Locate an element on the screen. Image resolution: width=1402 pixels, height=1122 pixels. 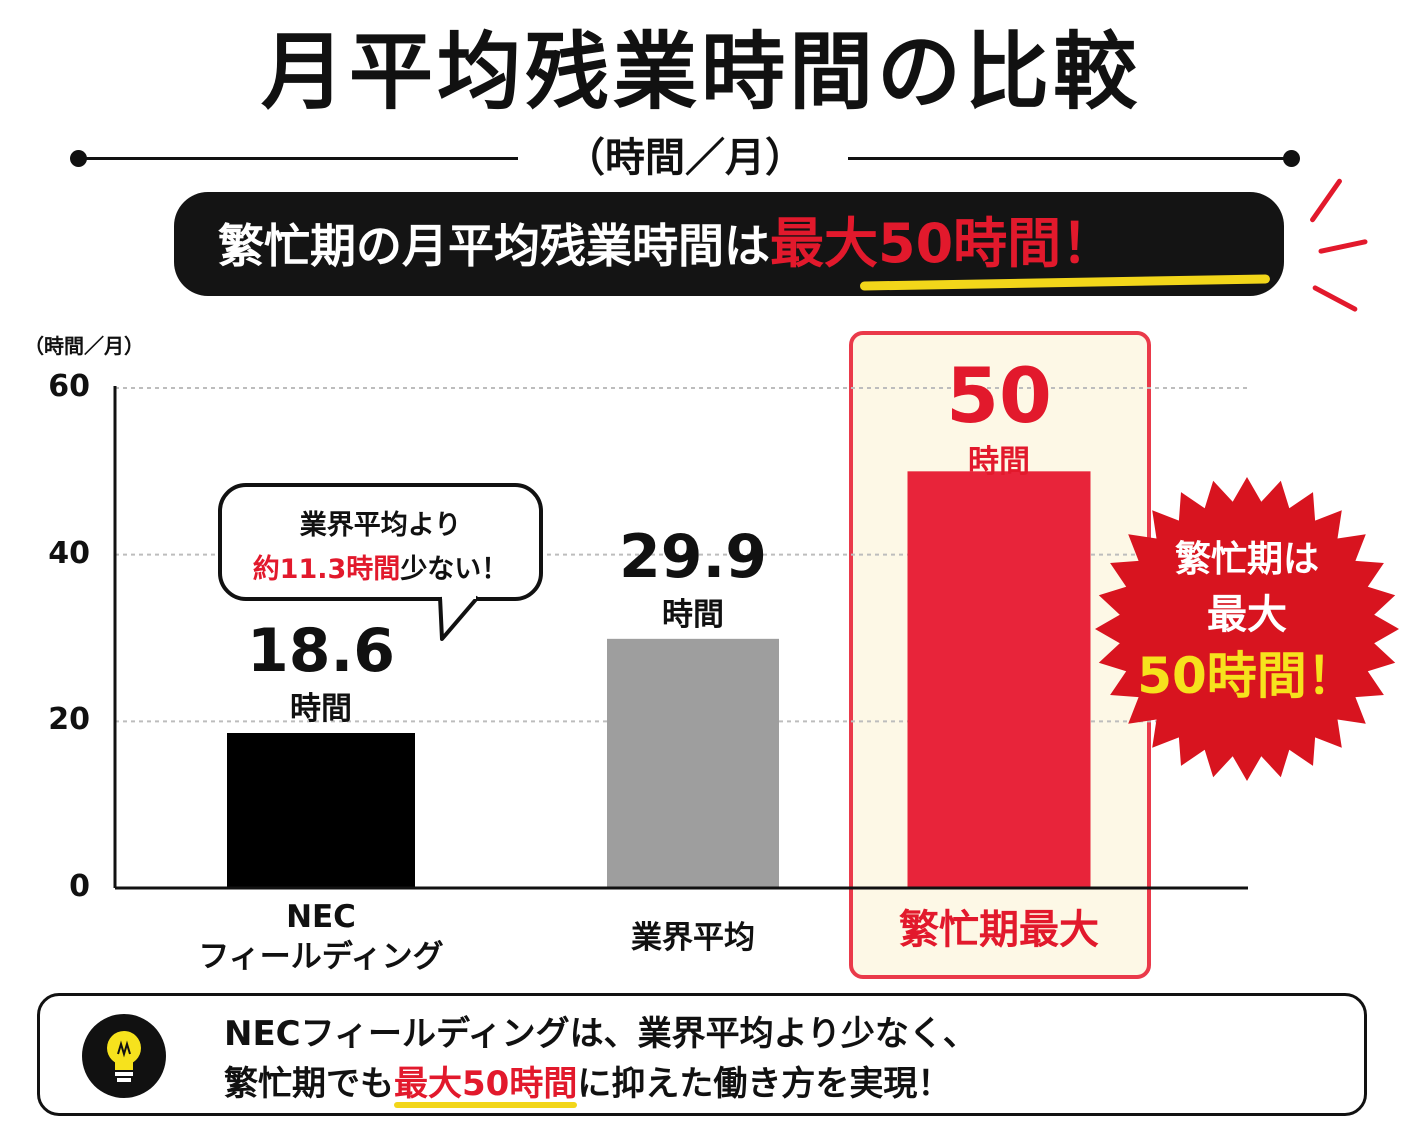
summary-highlight: 最大50時間 is located at coordinates (486, 1086).